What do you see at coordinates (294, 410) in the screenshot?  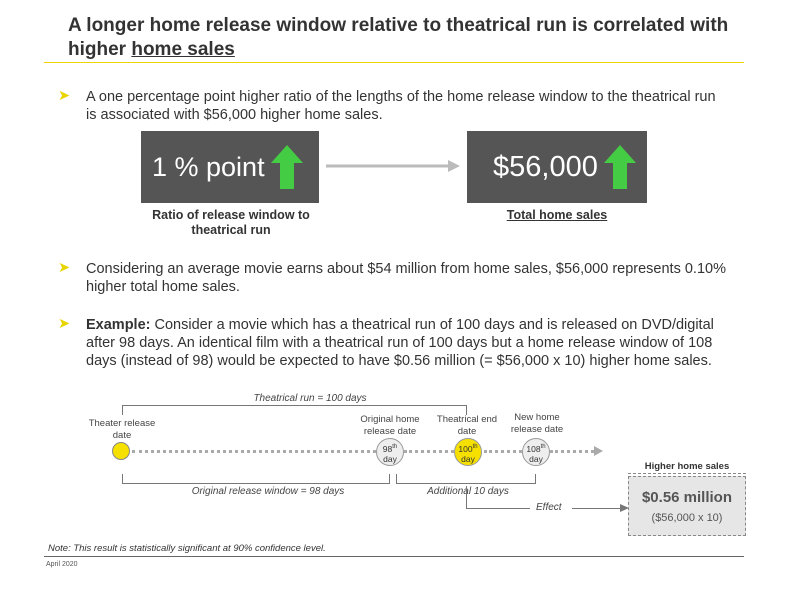 I see `theatrical-run-bracket` at bounding box center [294, 410].